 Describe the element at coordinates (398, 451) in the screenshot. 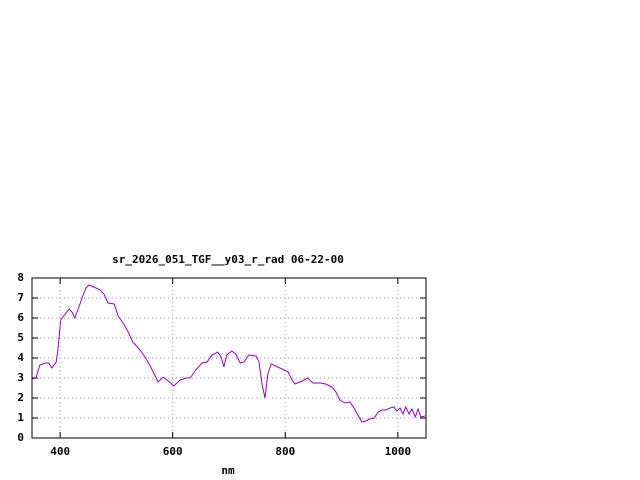

I see `x-tick-label: 1000` at that location.